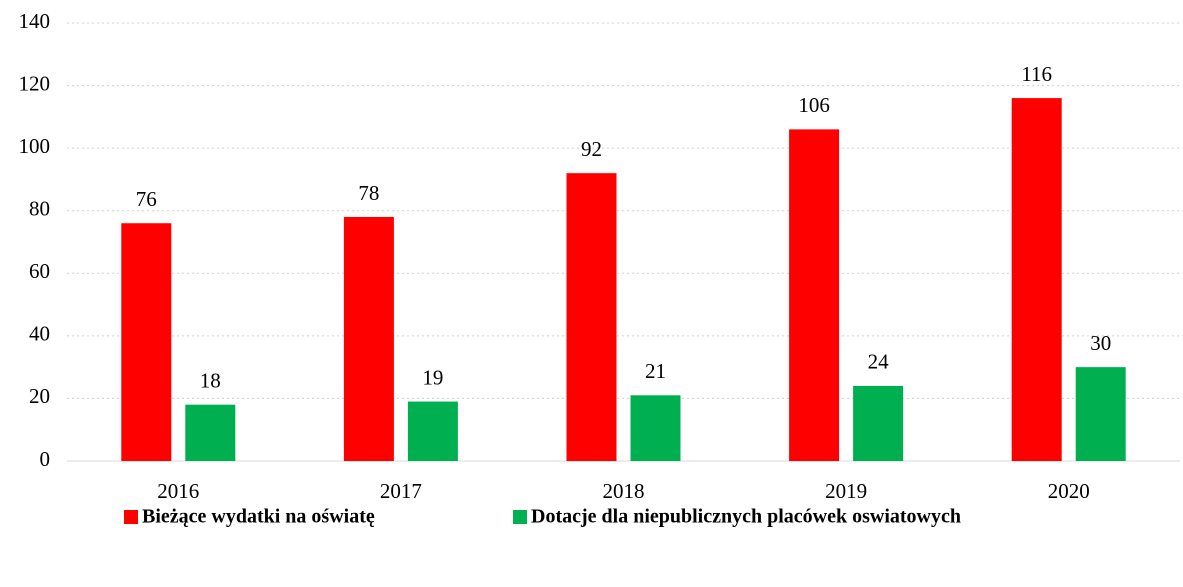 The image size is (1183, 587). Describe the element at coordinates (39, 271) in the screenshot. I see `y-tick-label: 60` at that location.